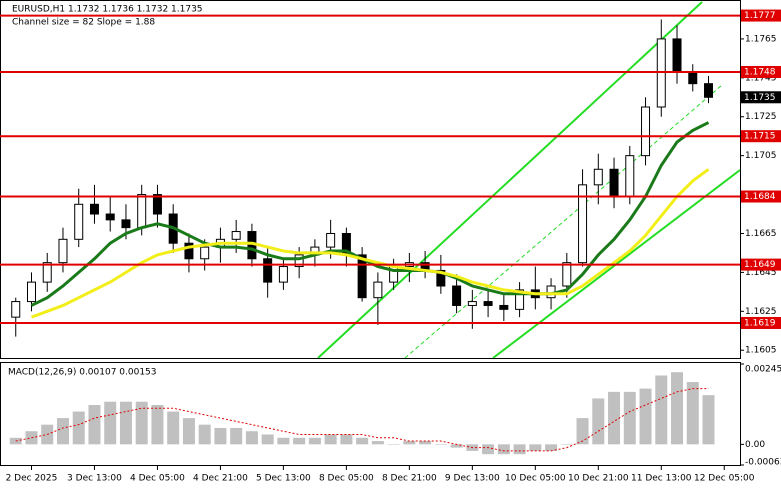 The image size is (781, 489). Describe the element at coordinates (82, 373) in the screenshot. I see `macd-title: MACD(12,26,9) 0.00107 0.00153` at that location.